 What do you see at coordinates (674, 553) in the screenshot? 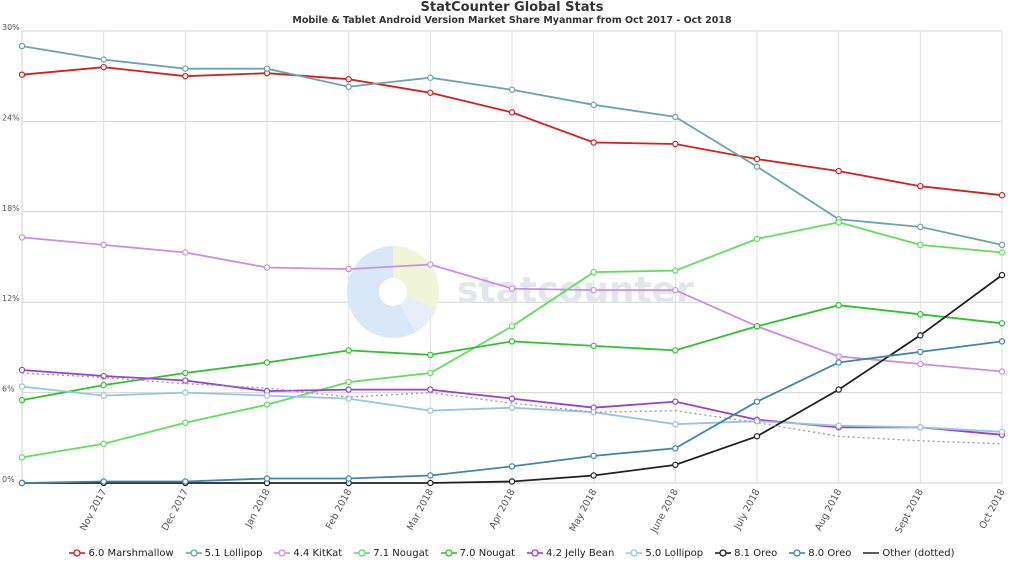
I see `legend-label: 5.0 Lollipop` at bounding box center [674, 553].